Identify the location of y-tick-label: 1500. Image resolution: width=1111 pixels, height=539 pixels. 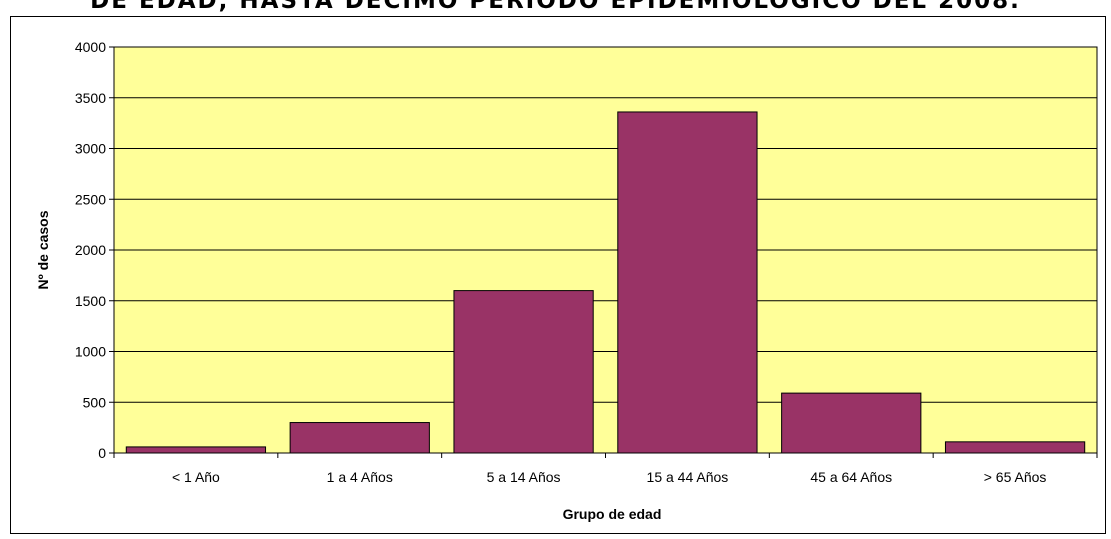
(90, 301).